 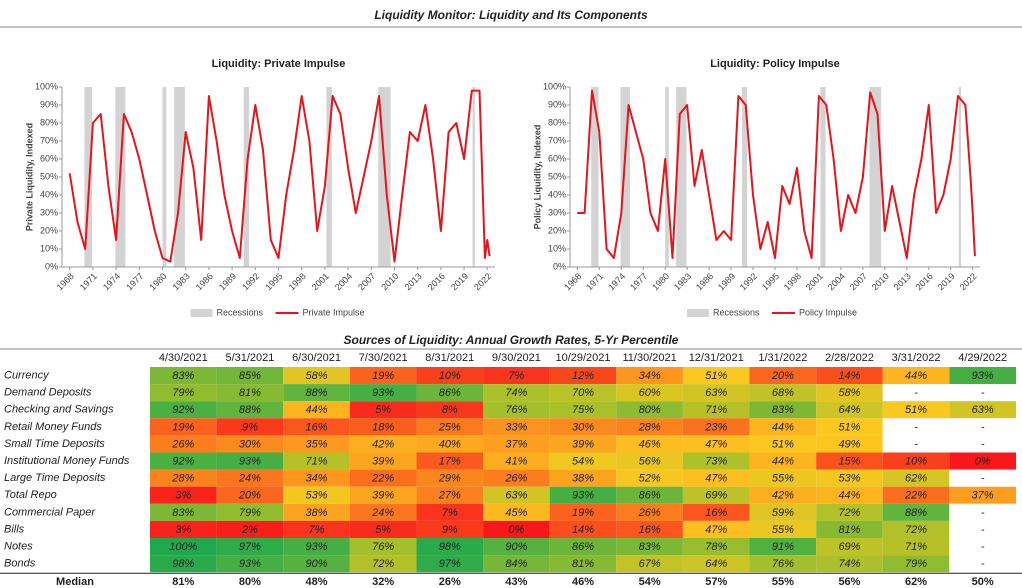 What do you see at coordinates (183, 496) in the screenshot?
I see `cell-value: 3%` at bounding box center [183, 496].